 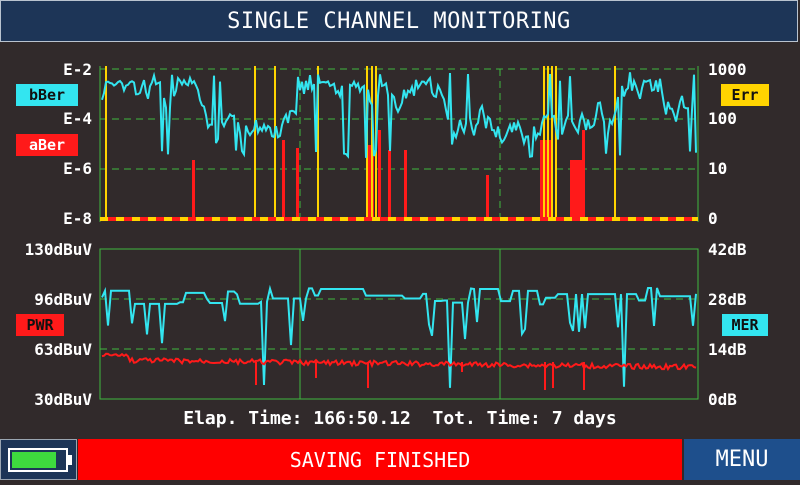 What do you see at coordinates (399, 115) in the screenshot?
I see `bber-series-line` at bounding box center [399, 115].